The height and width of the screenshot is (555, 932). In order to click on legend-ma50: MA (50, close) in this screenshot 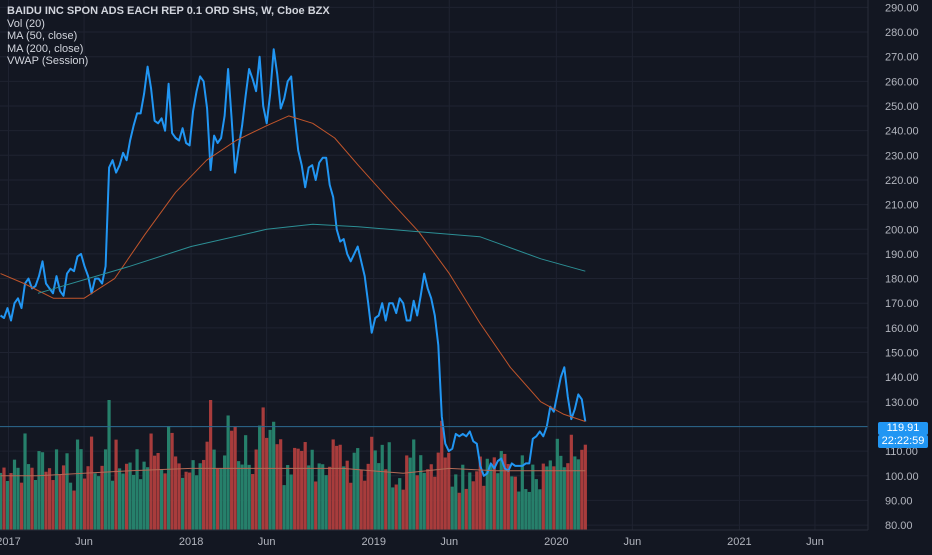, I will do `click(42, 36)`.